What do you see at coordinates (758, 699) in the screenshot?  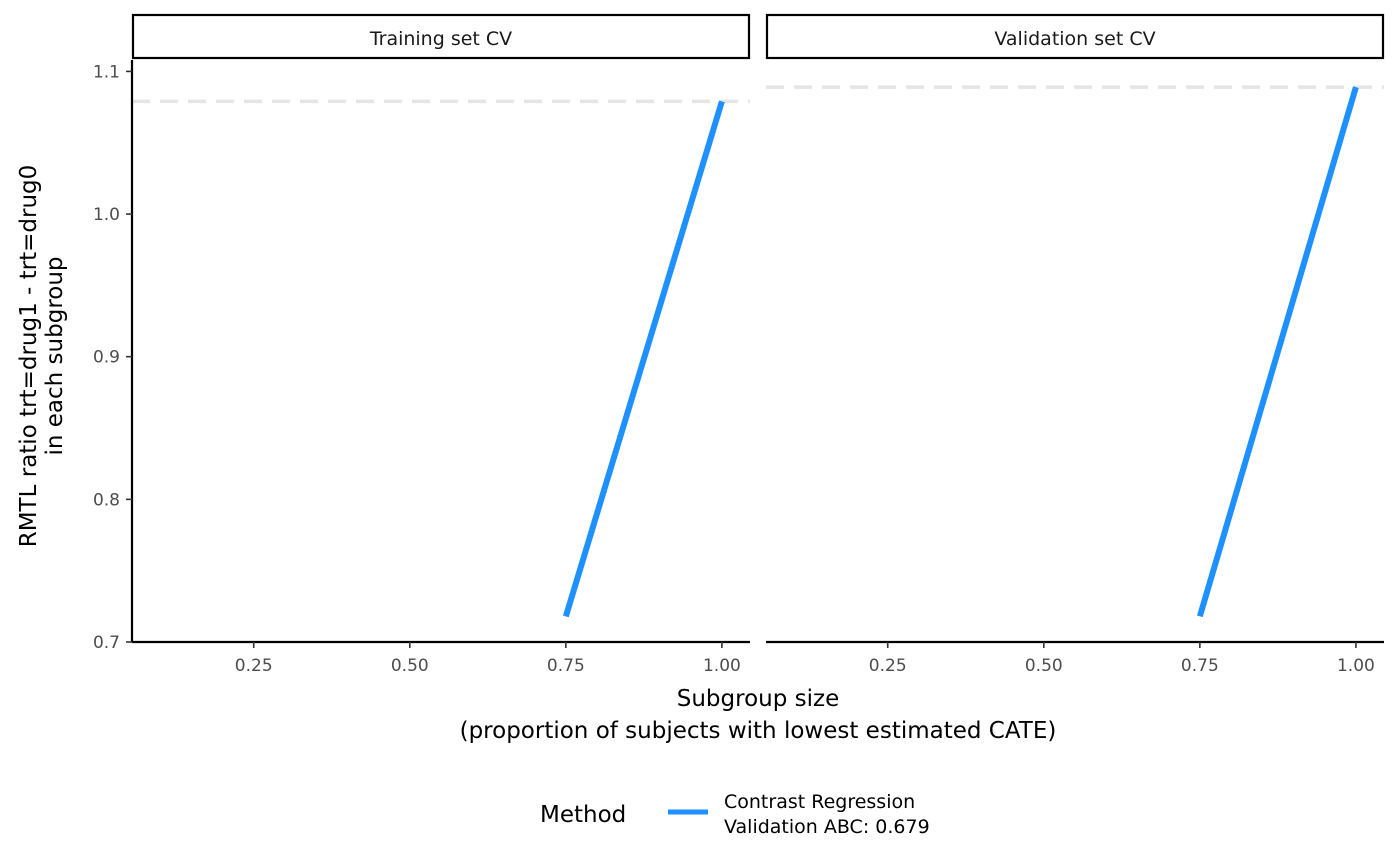 I see `x-axis-title: Subgroup size` at bounding box center [758, 699].